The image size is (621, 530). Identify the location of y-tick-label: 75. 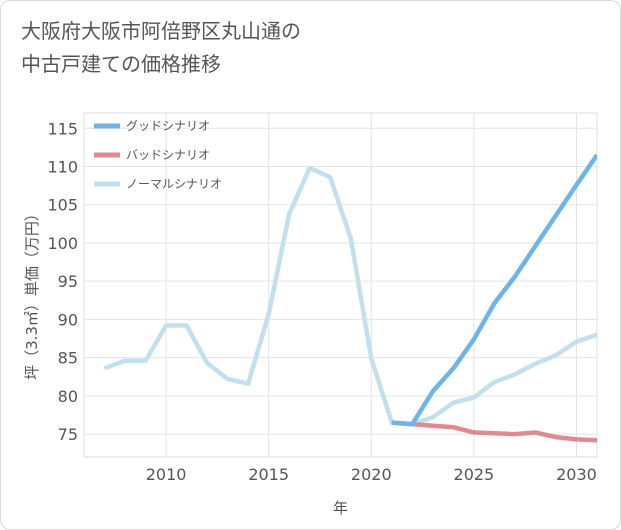
(68, 434).